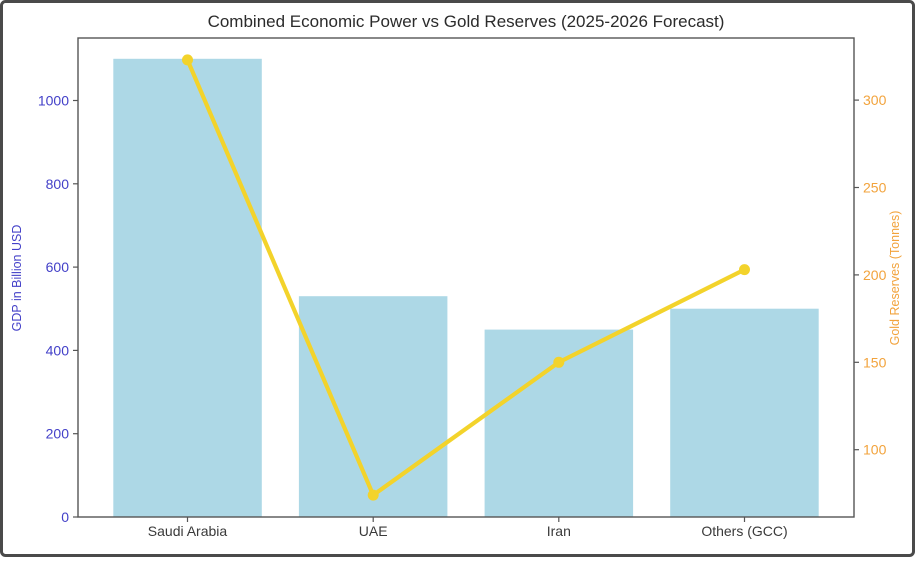 The width and height of the screenshot is (915, 562). What do you see at coordinates (65, 517) in the screenshot?
I see `left-tick-label: 0` at bounding box center [65, 517].